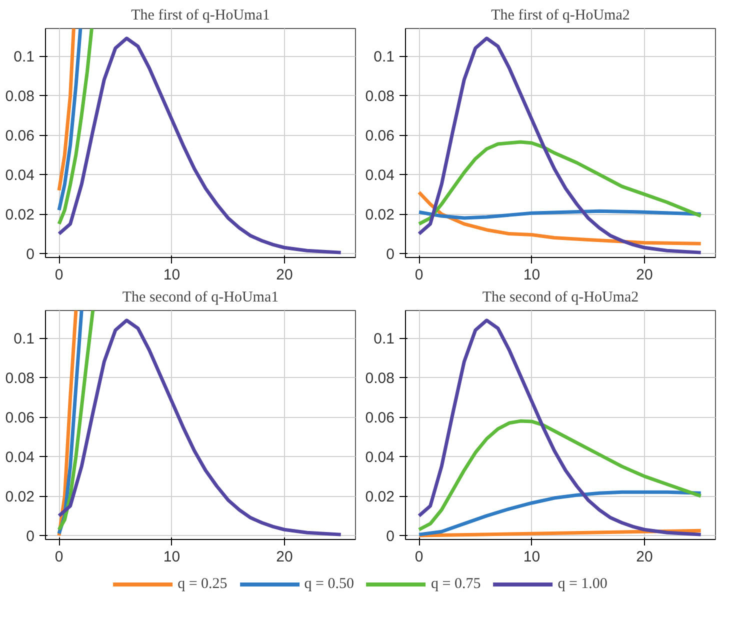  I want to click on legend-label: q = 1.00, so click(583, 584).